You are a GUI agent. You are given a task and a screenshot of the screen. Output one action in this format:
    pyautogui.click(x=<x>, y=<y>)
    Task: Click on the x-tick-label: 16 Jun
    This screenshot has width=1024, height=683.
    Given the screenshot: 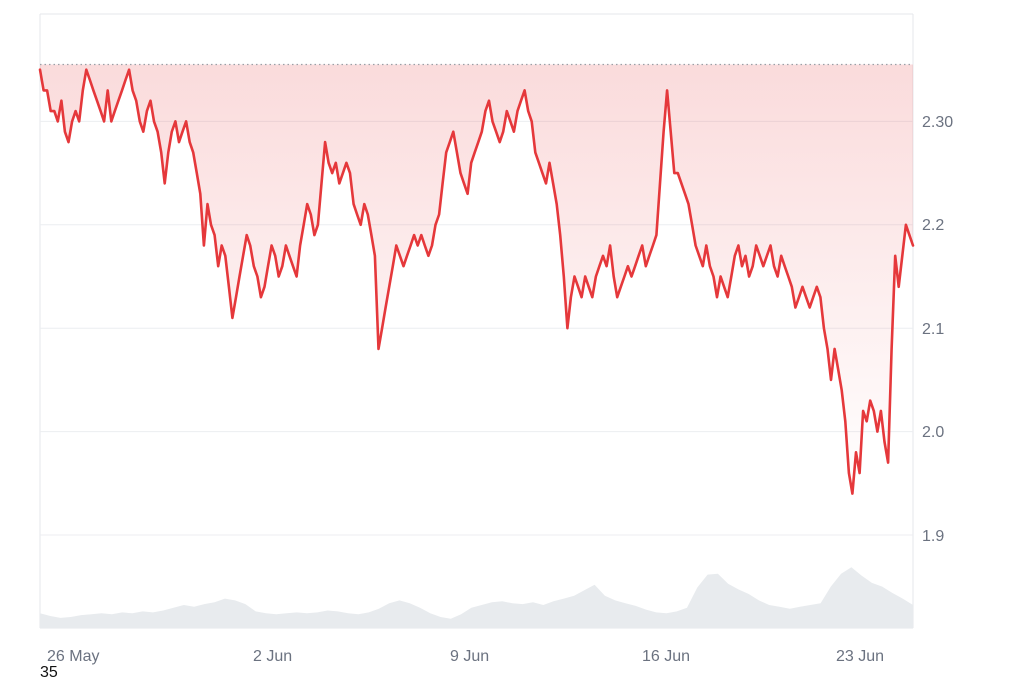 What is the action you would take?
    pyautogui.click(x=666, y=656)
    